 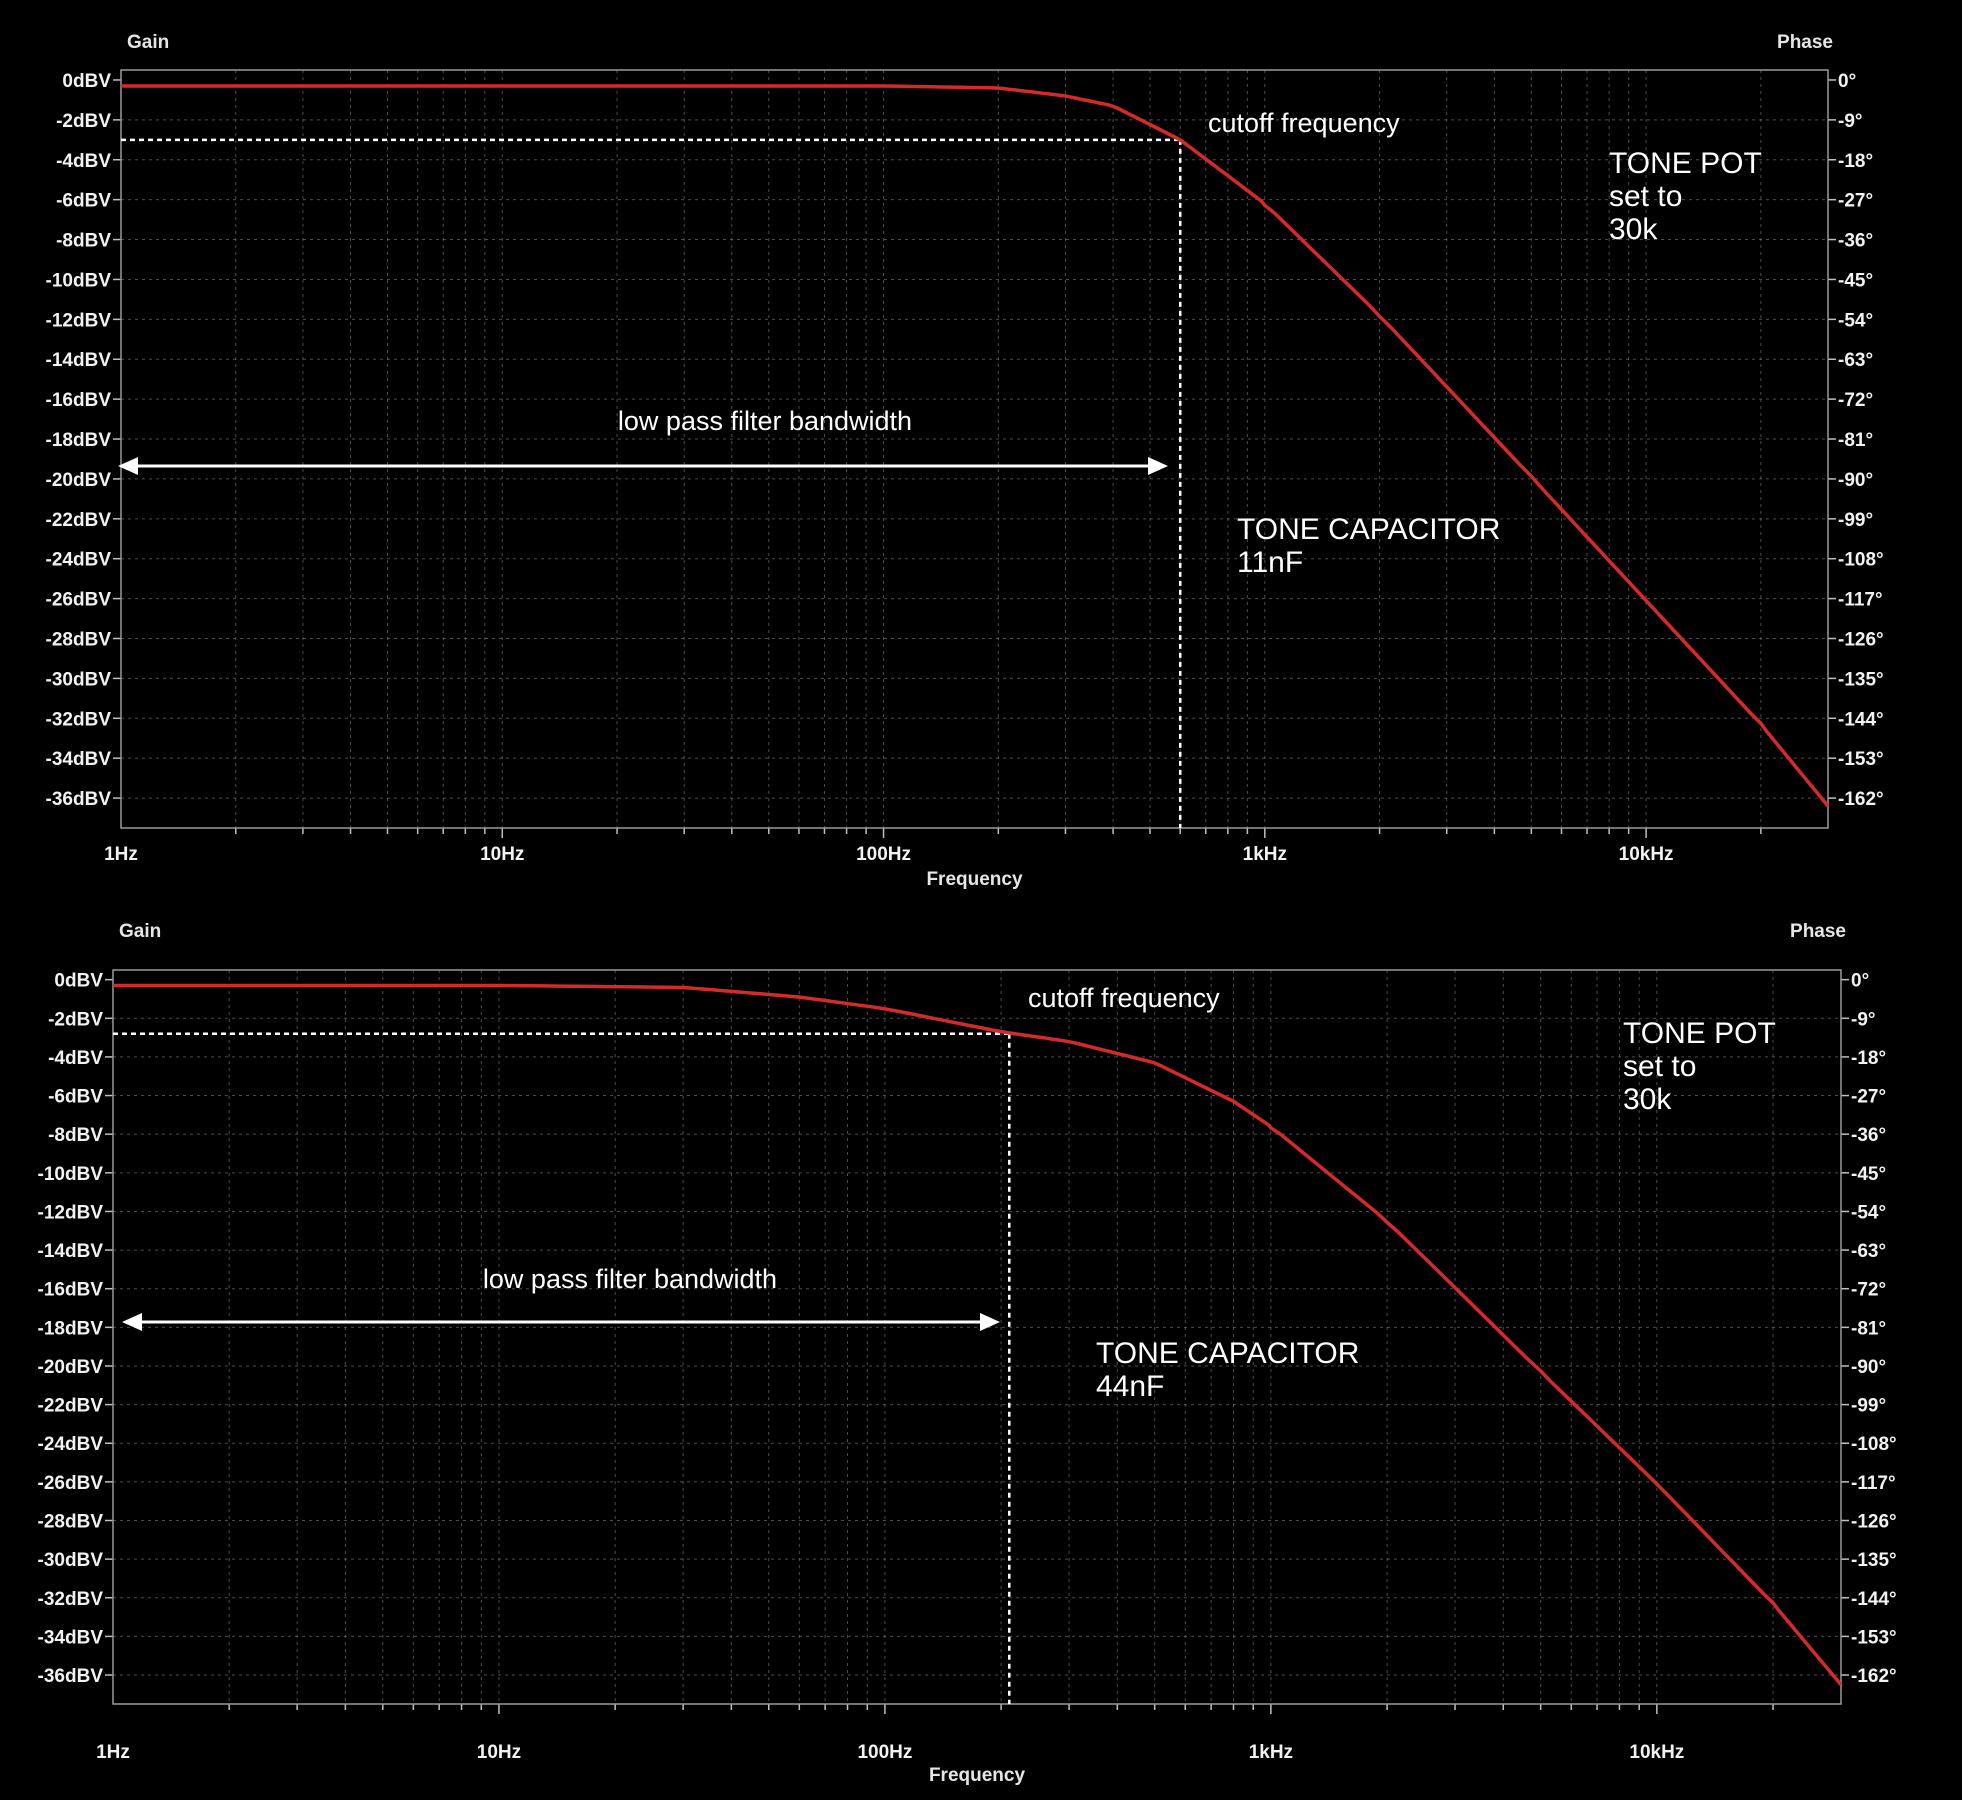 What do you see at coordinates (83, 201) in the screenshot?
I see `y-tick-label: -6dBV` at bounding box center [83, 201].